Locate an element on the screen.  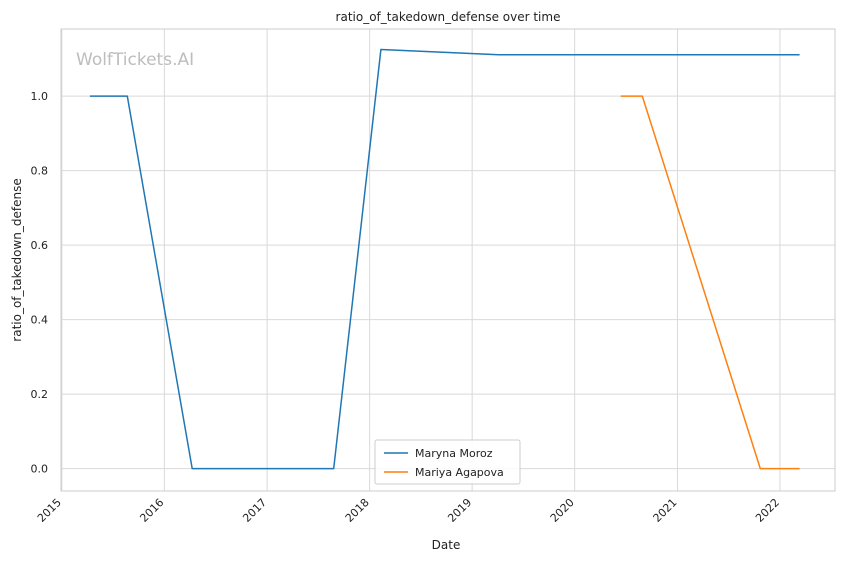
x-tick-label: 2020 is located at coordinates (562, 510).